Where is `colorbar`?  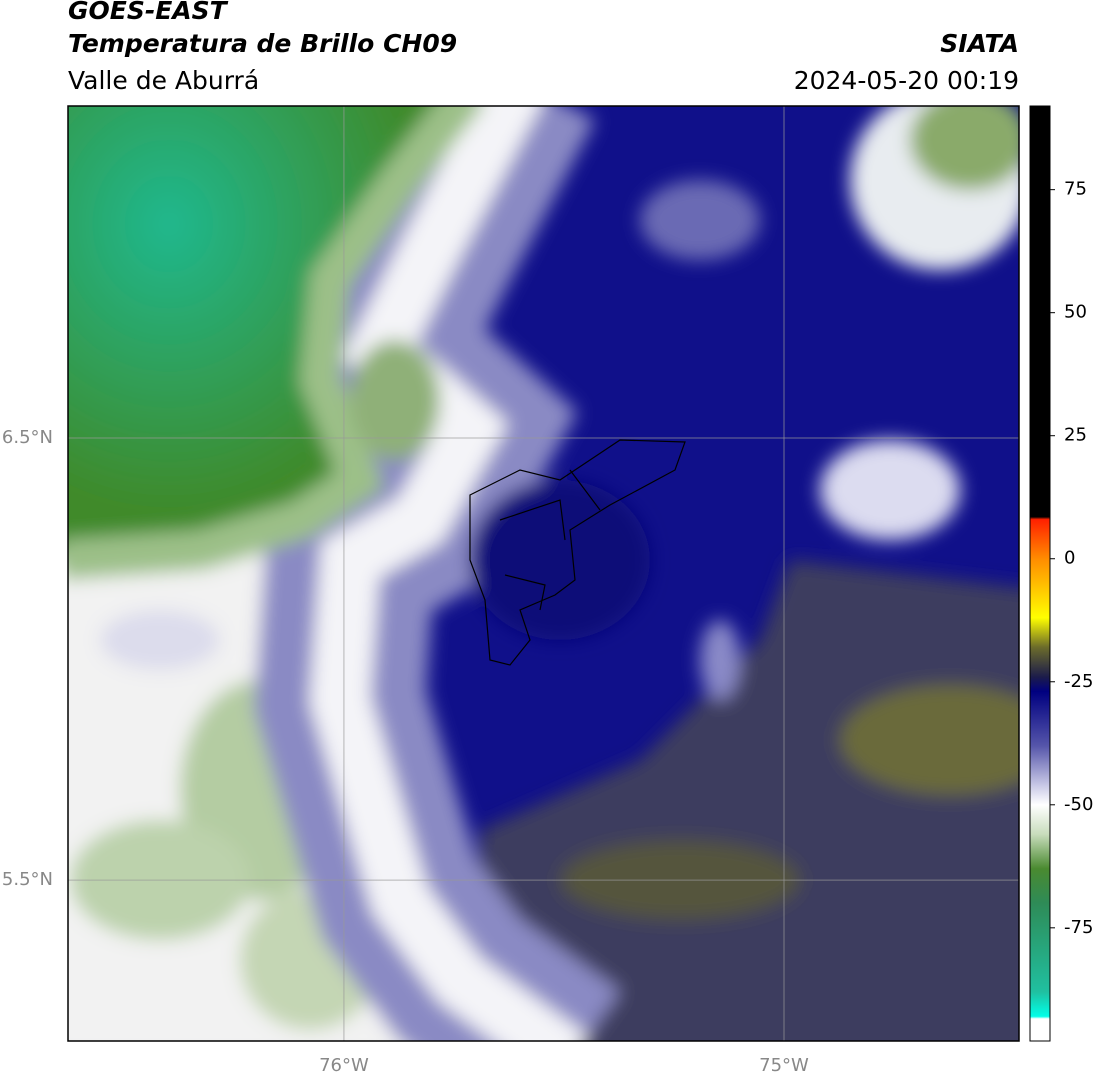
colorbar is located at coordinates (1040, 573).